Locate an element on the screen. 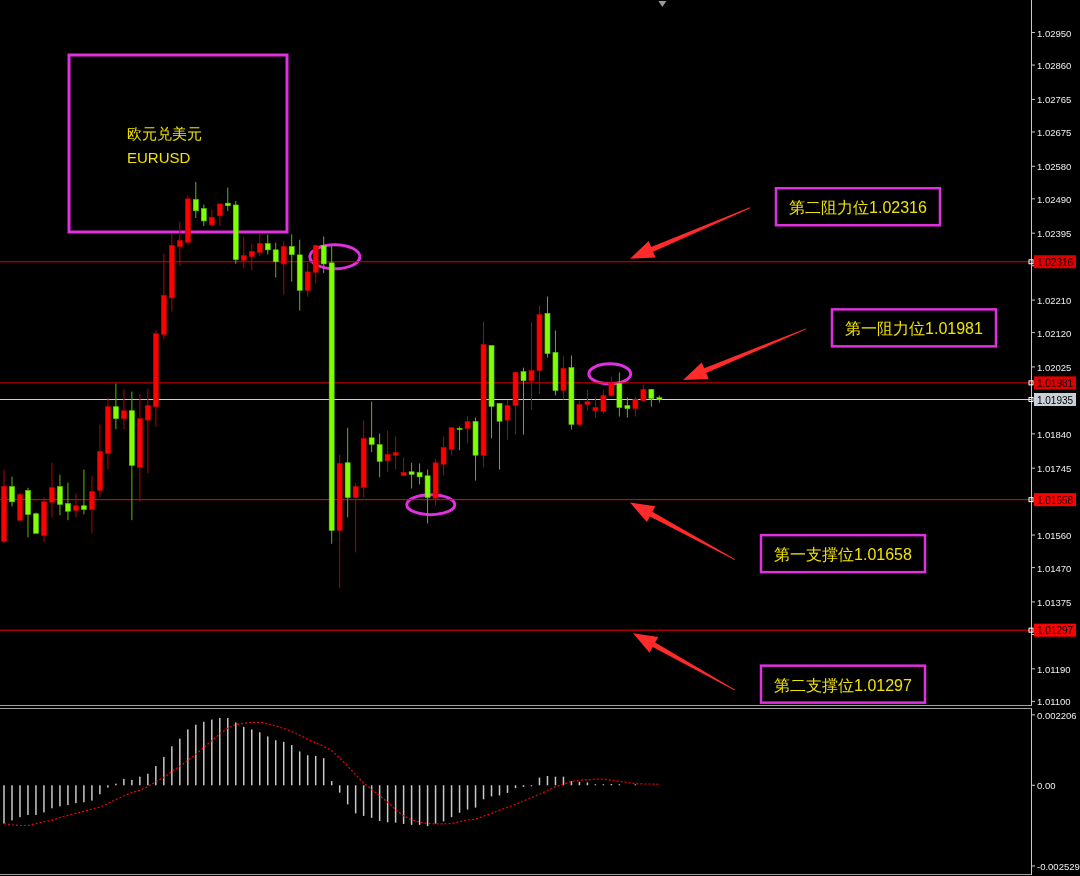  y-tick-label: 1.01470 is located at coordinates (1054, 568).